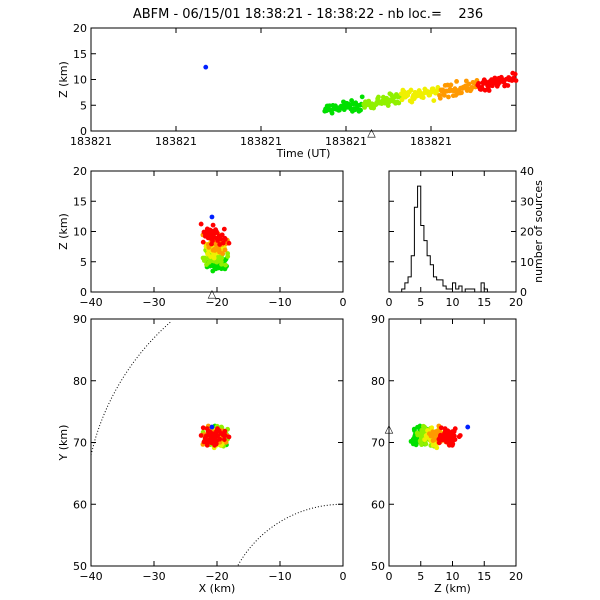 Image resolution: width=600 pixels, height=600 pixels. I want to click on xy-x-tick-label: −10, so click(279, 576).